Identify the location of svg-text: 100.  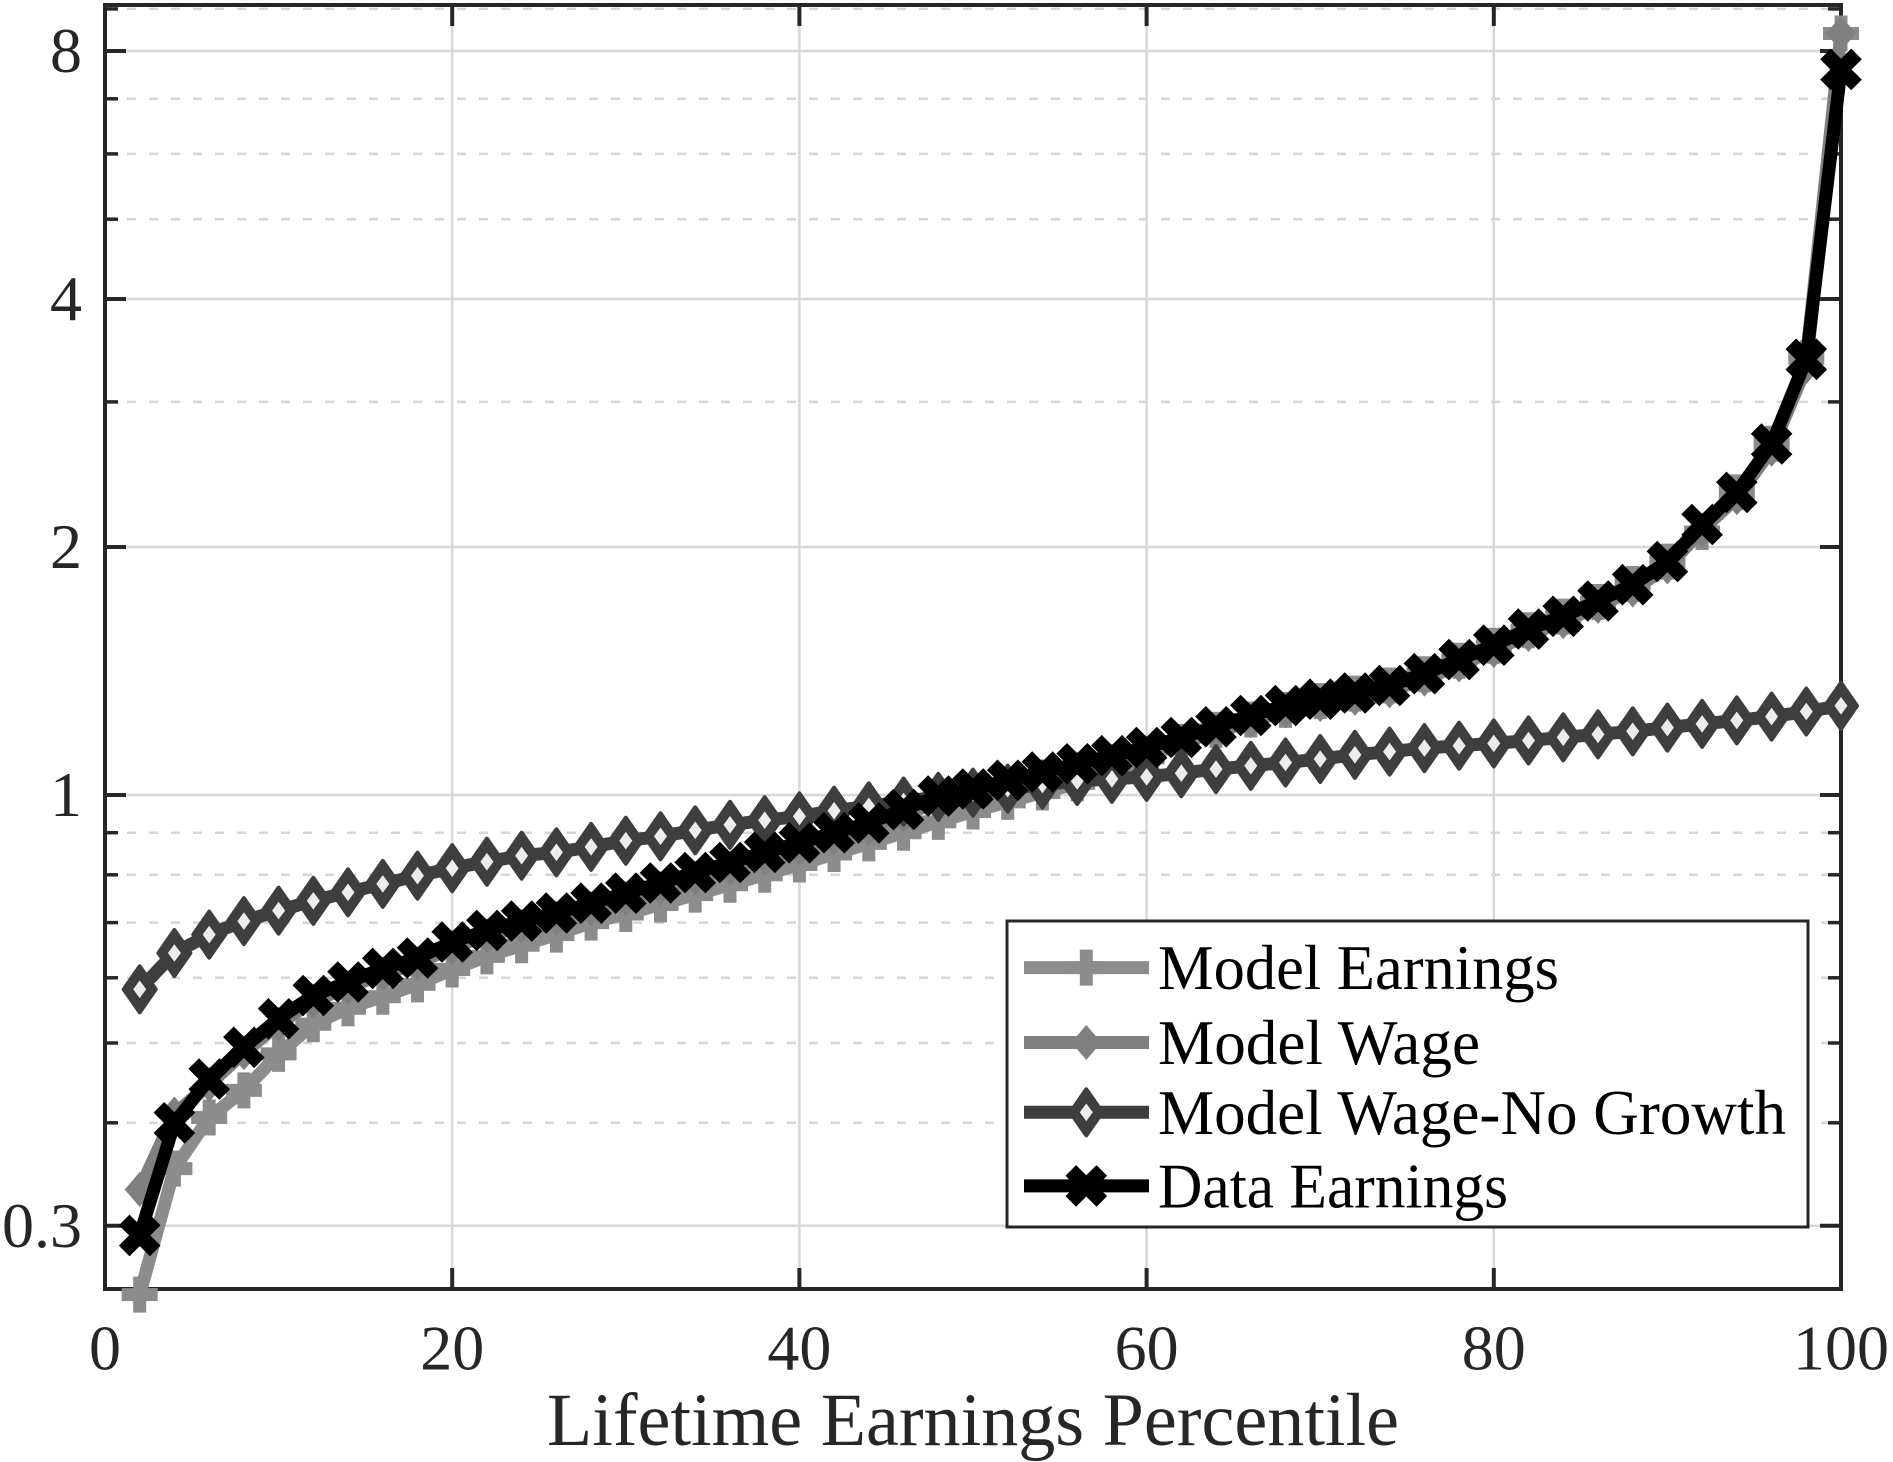
(1841, 1348).